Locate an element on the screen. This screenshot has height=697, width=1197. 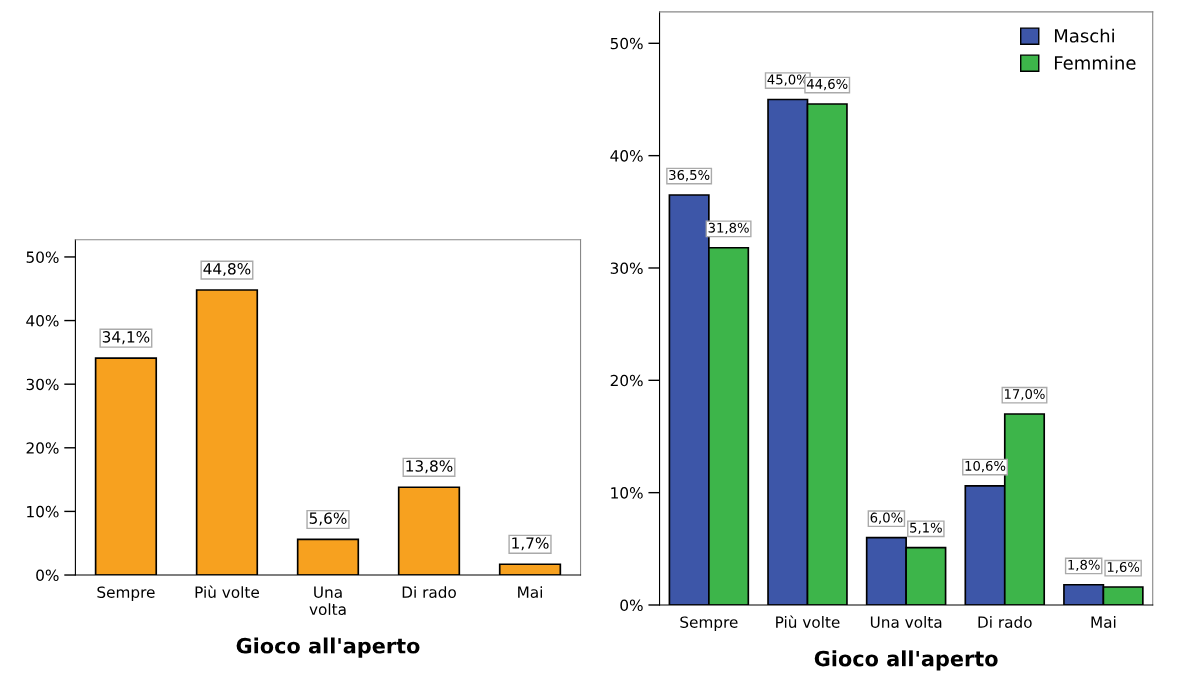
data-label: 5,1% is located at coordinates (926, 528).